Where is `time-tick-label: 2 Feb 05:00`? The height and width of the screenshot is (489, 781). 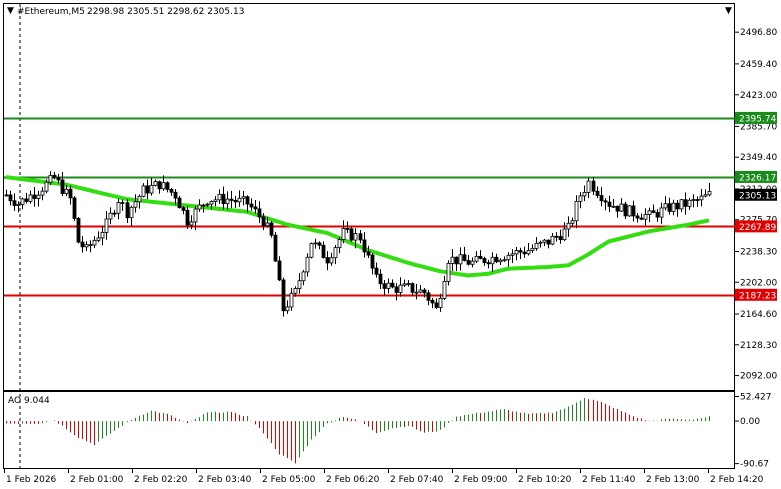 time-tick-label: 2 Feb 05:00 is located at coordinates (289, 480).